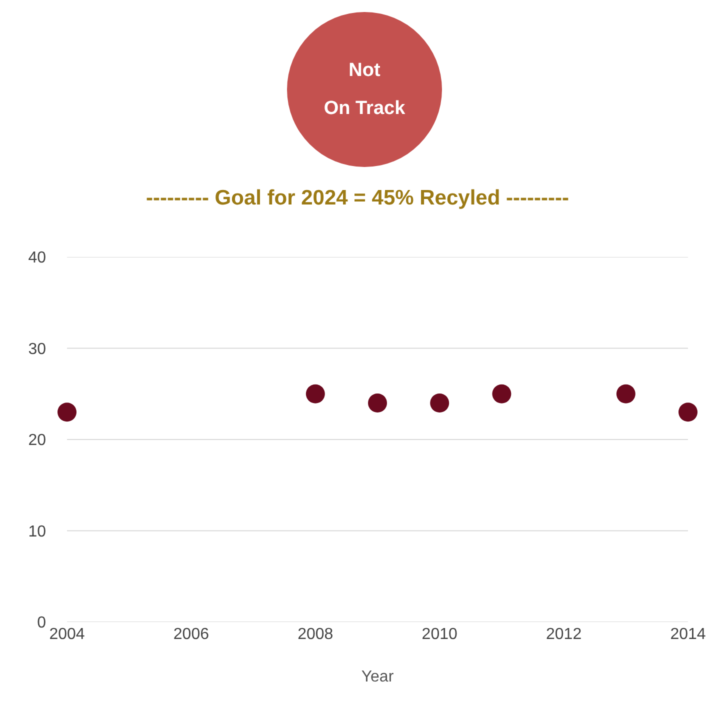  What do you see at coordinates (316, 634) in the screenshot?
I see `x-tick-label: 2008` at bounding box center [316, 634].